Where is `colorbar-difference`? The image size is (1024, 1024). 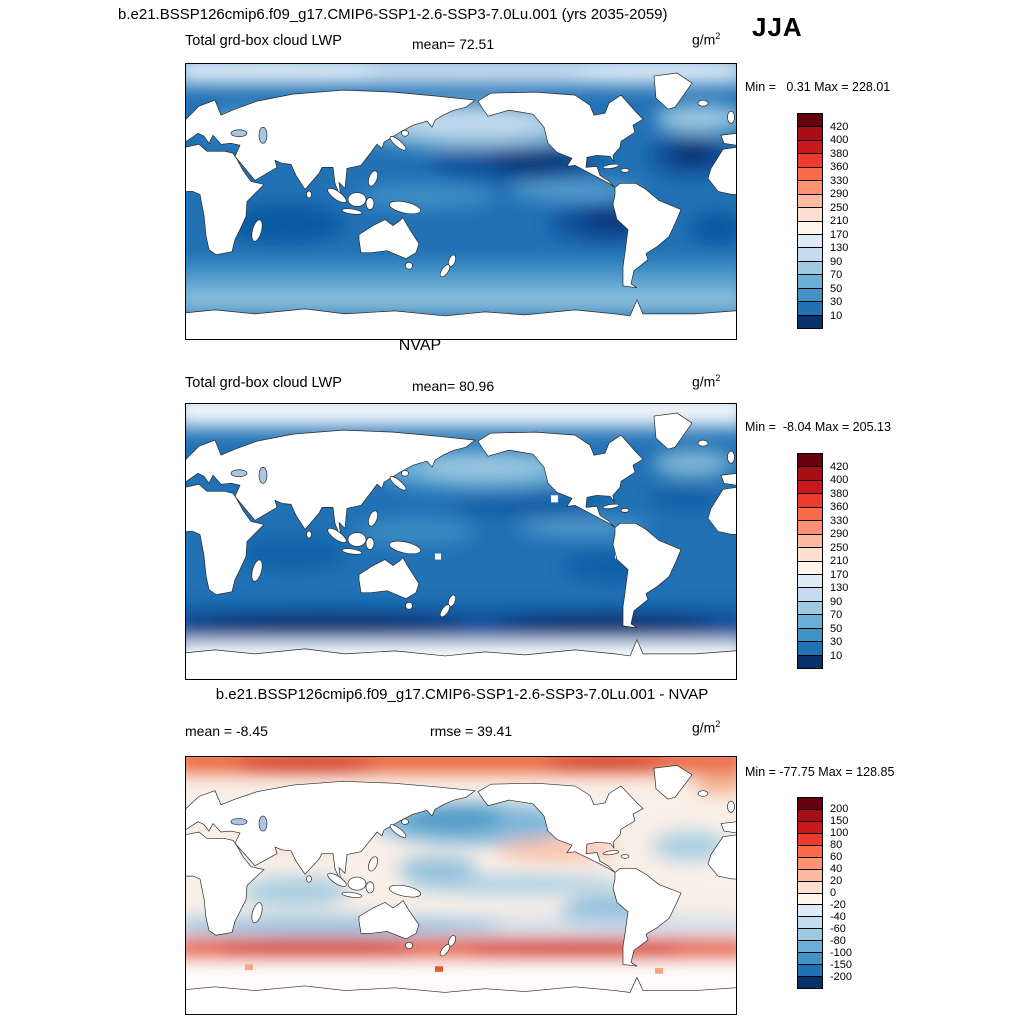 colorbar-difference is located at coordinates (810, 893).